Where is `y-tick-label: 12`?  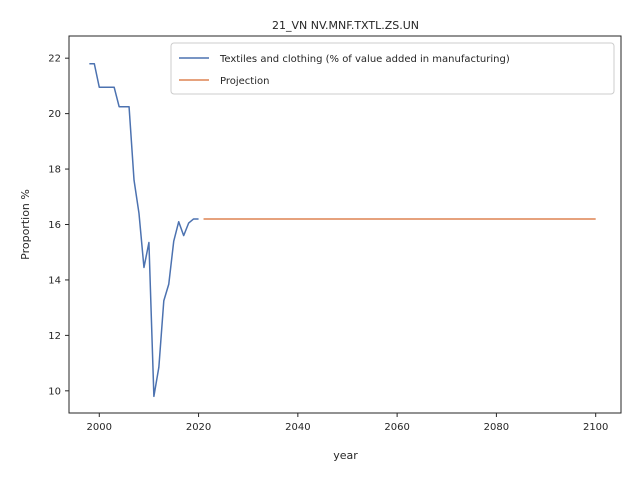 y-tick-label: 12 is located at coordinates (54, 336).